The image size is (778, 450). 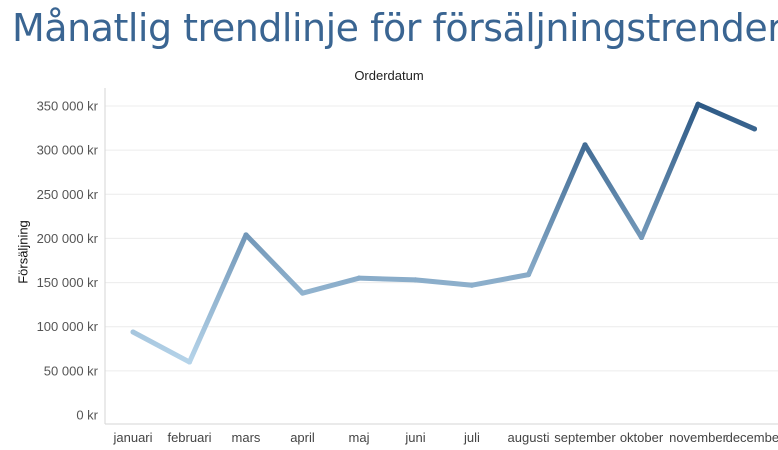 What do you see at coordinates (246, 235) in the screenshot?
I see `data-point-mars` at bounding box center [246, 235].